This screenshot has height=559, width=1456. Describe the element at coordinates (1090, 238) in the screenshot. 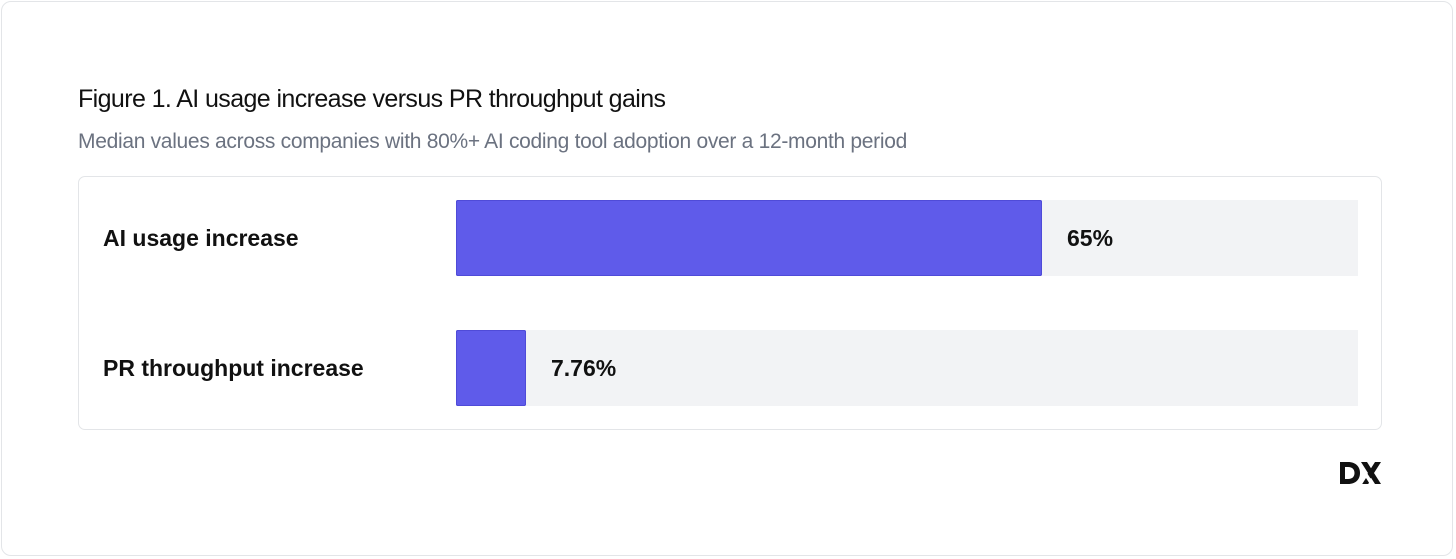

I see `value-label: 65%` at that location.